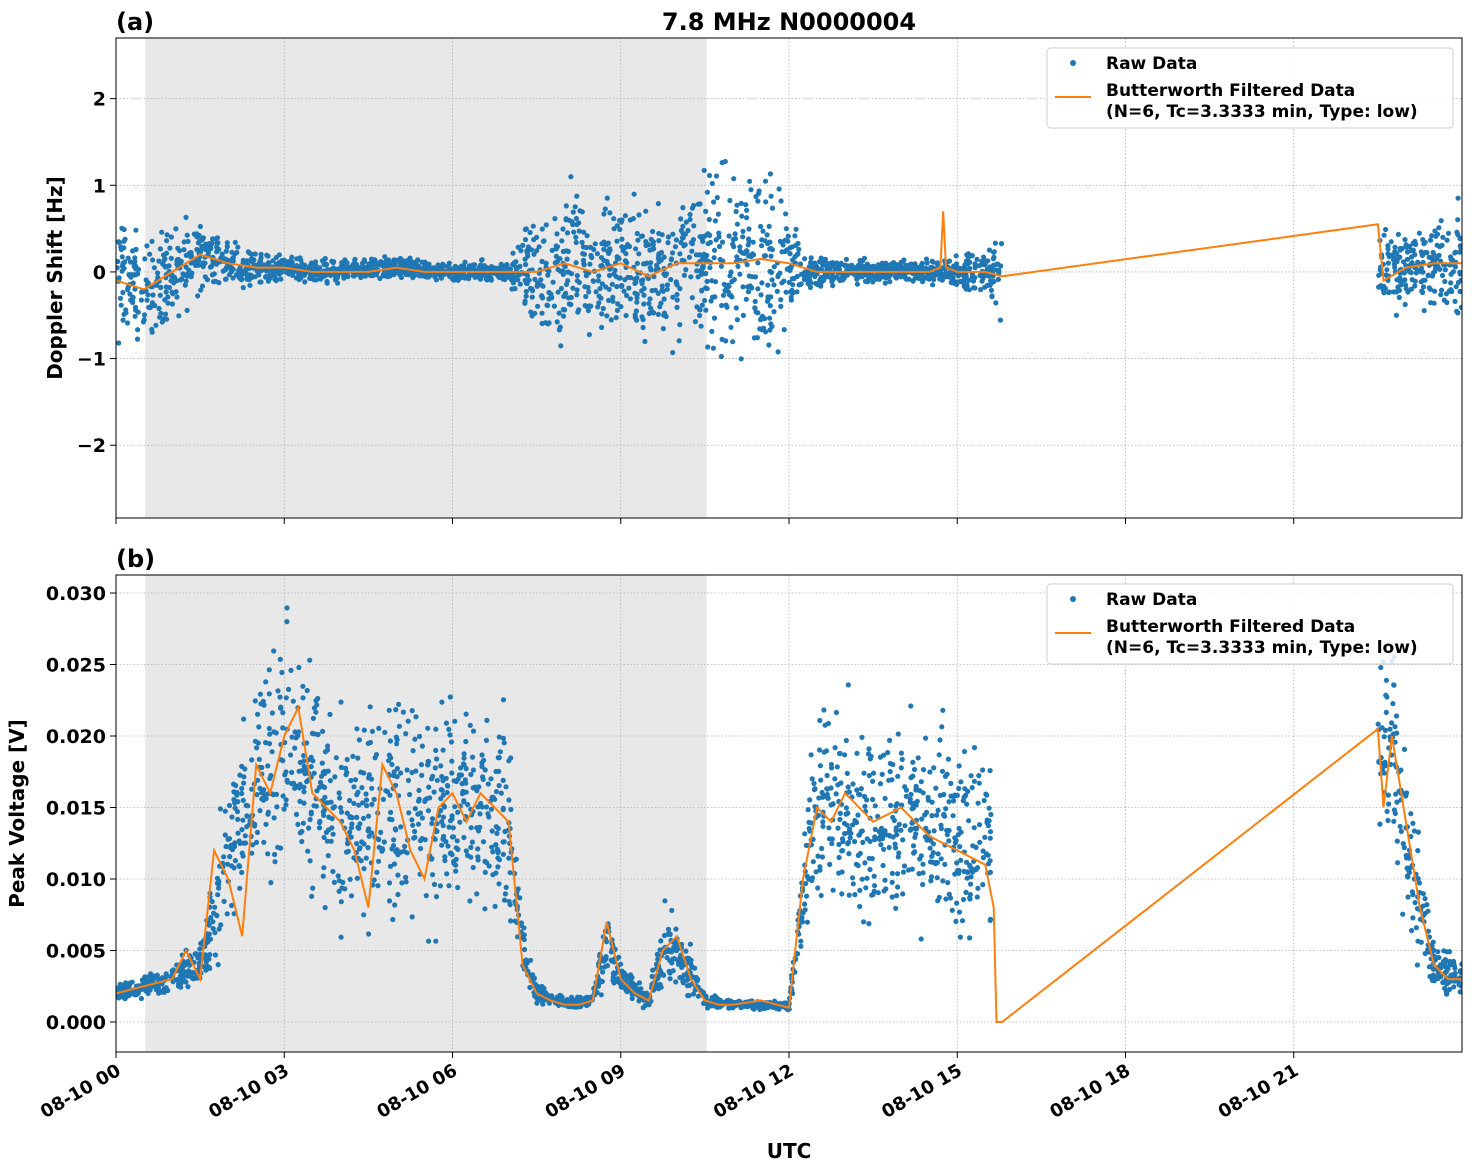 The width and height of the screenshot is (1472, 1172). Describe the element at coordinates (248, 1091) in the screenshot. I see `x-tick-label: 08-10 03` at that location.